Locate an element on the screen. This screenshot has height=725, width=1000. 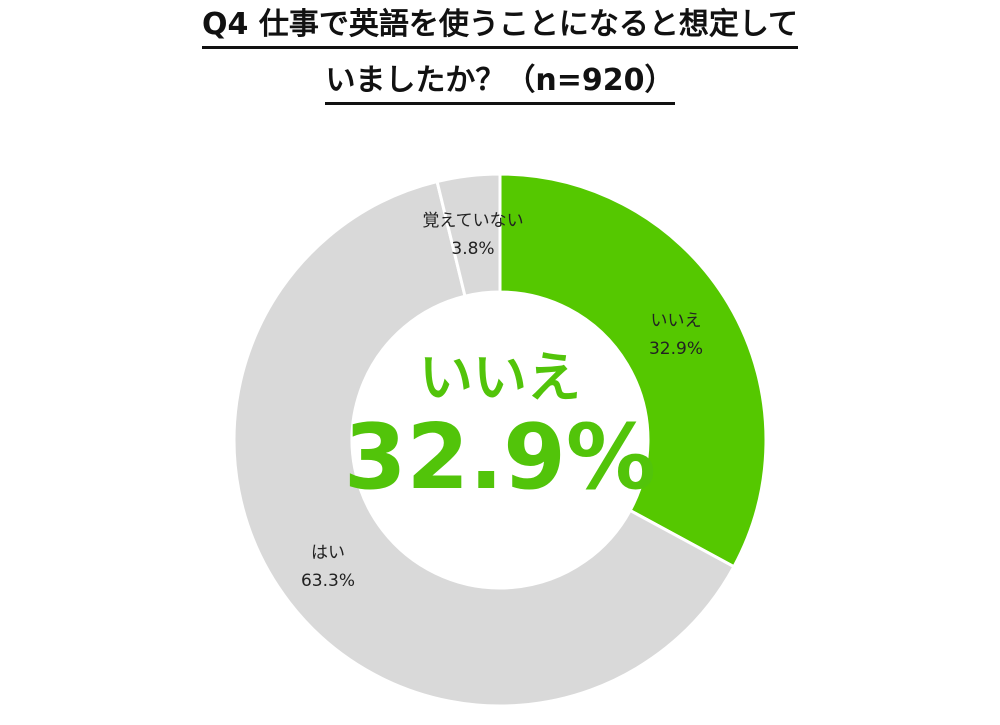
slice-label-1: はい is located at coordinates (328, 553).